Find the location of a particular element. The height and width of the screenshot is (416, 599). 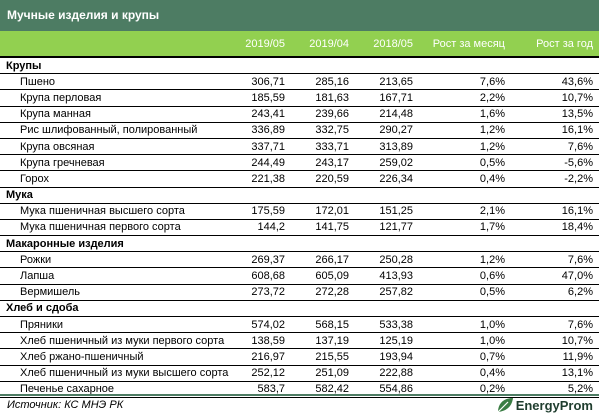

value-cell: 0,5% is located at coordinates (465, 292).